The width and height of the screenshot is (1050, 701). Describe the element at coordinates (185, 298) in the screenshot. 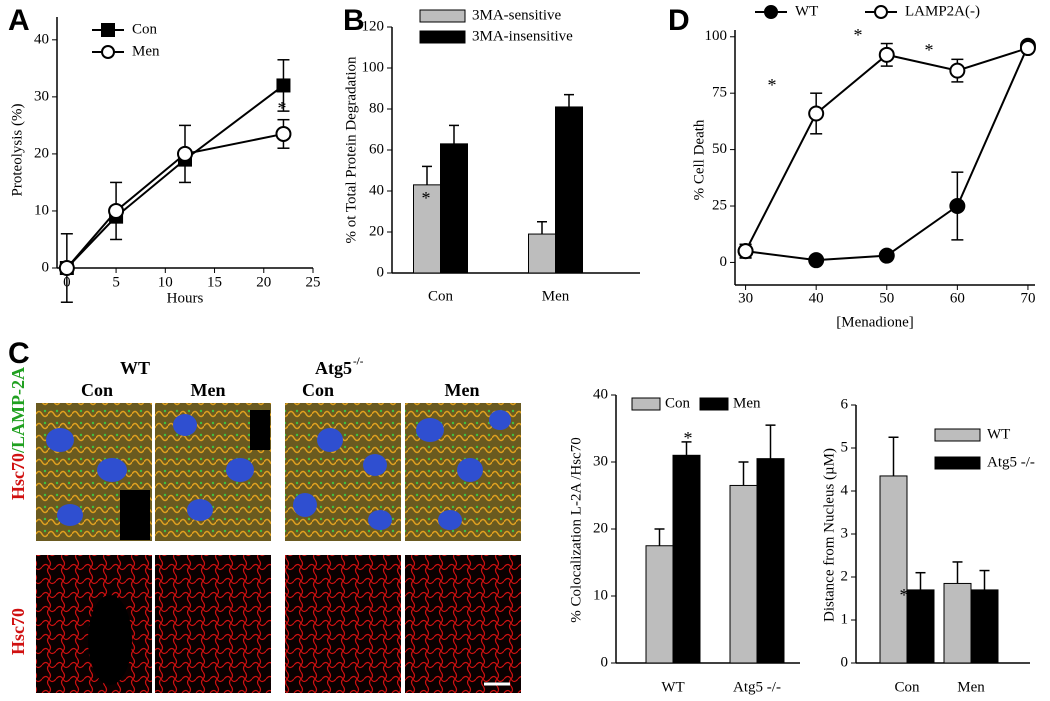

I see `x-axis-label: Hours` at that location.